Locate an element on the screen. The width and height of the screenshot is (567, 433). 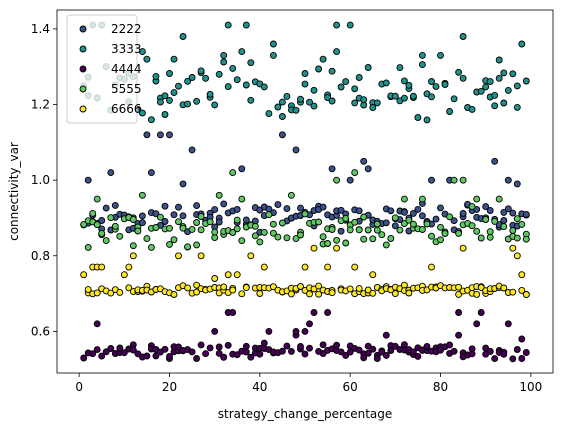
legend-marker is located at coordinates (83, 109).